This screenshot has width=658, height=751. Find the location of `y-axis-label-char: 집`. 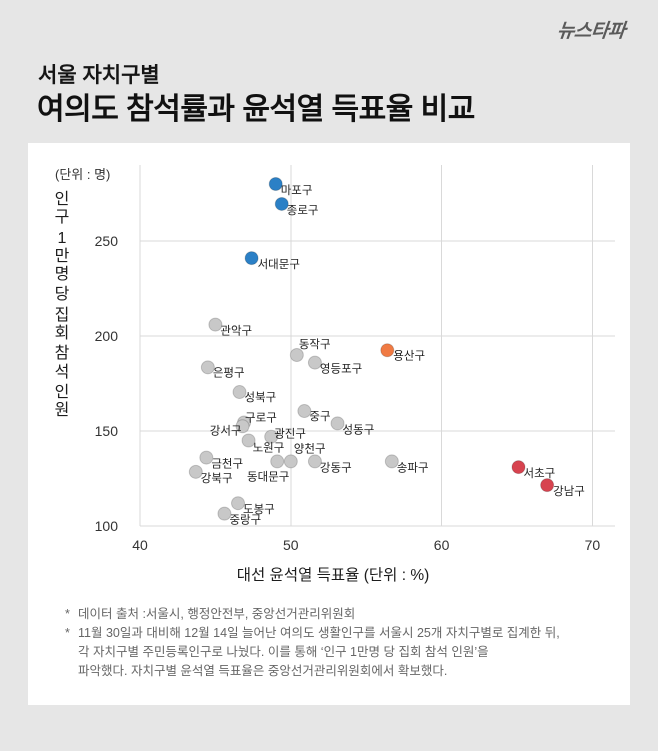

y-axis-label-char: 집 is located at coordinates (62, 315).